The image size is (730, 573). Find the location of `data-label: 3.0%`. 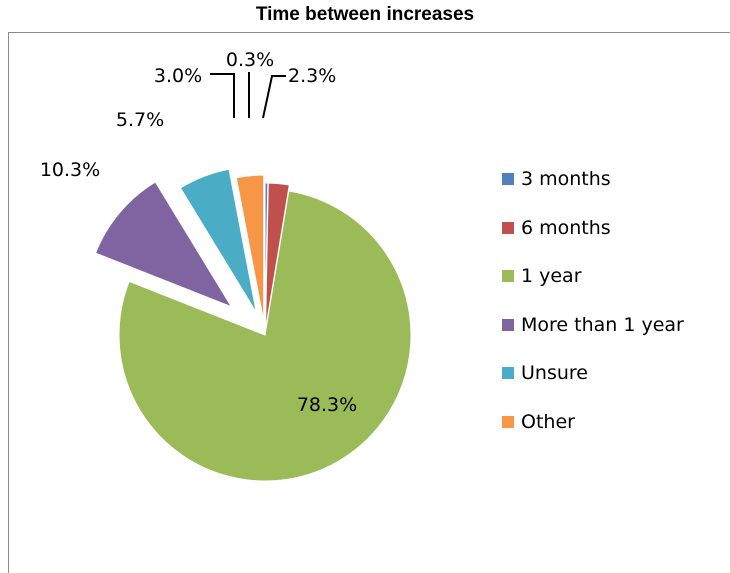

data-label: 3.0% is located at coordinates (178, 76).